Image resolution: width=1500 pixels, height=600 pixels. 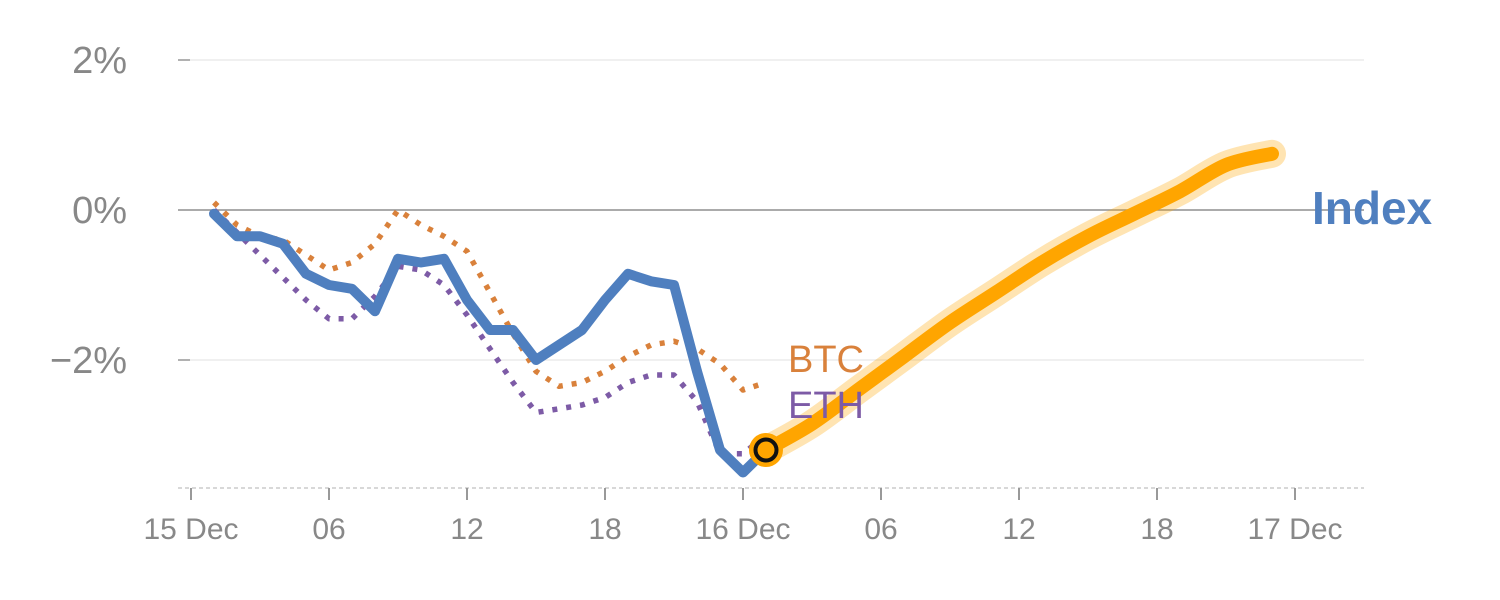 What do you see at coordinates (88, 361) in the screenshot?
I see `y-tick-label: −2%` at bounding box center [88, 361].